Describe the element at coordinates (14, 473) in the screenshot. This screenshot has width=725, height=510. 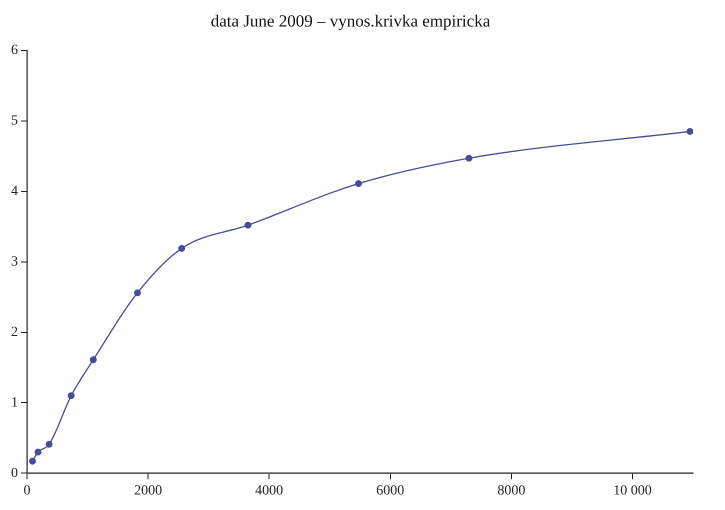
I see `y-tick-label: 0` at that location.